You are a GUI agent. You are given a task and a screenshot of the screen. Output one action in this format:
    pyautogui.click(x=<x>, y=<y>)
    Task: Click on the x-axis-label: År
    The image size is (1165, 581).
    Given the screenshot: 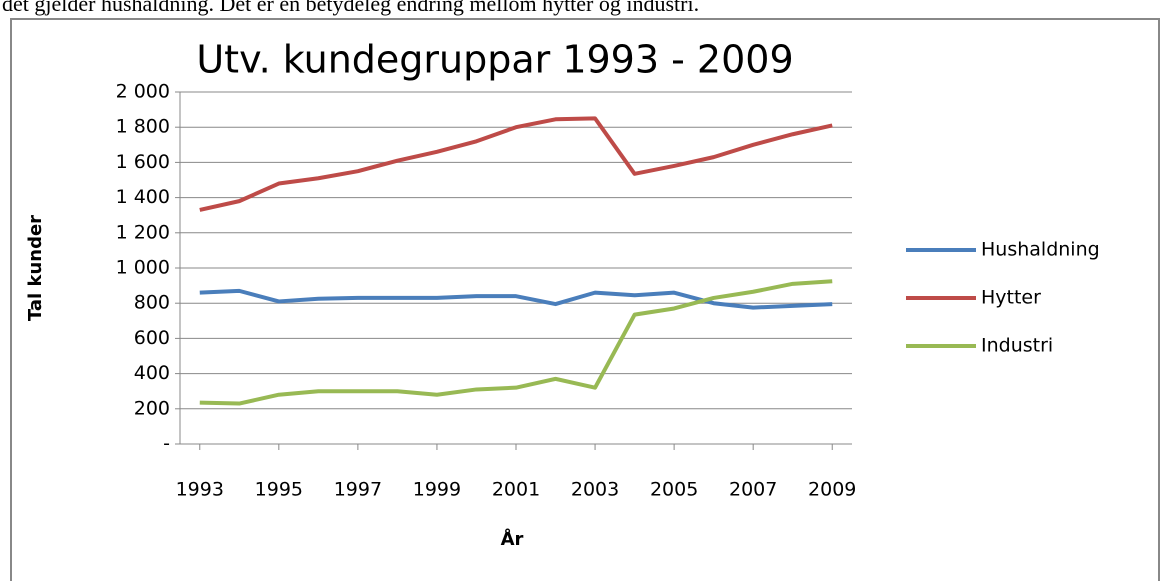 What is the action you would take?
    pyautogui.click(x=512, y=538)
    